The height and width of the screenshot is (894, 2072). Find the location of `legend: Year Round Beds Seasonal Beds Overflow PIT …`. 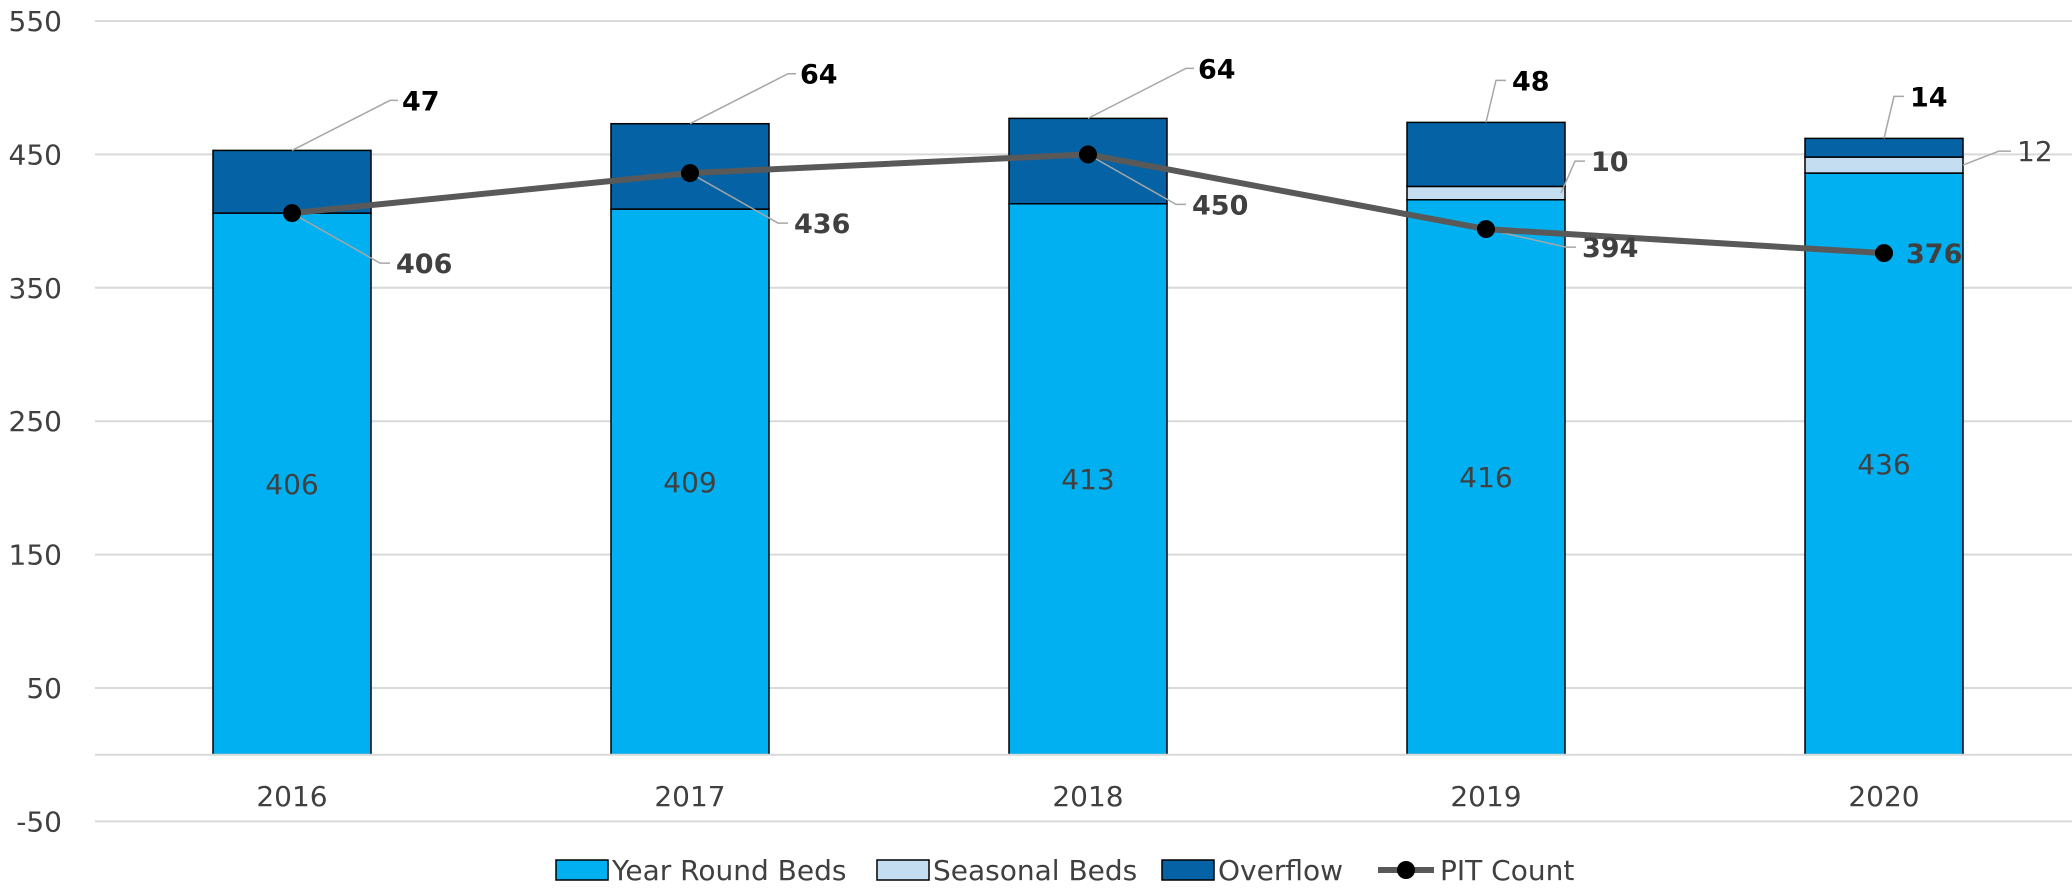

legend: Year Round Beds Seasonal Beds Overflow PIT … is located at coordinates (1064, 870).